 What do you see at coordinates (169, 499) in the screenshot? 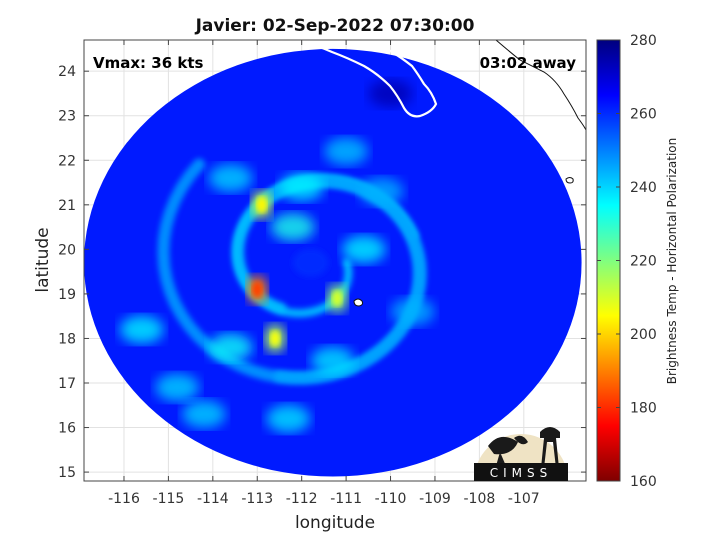
I see `x-tick-label: -115` at bounding box center [169, 499].